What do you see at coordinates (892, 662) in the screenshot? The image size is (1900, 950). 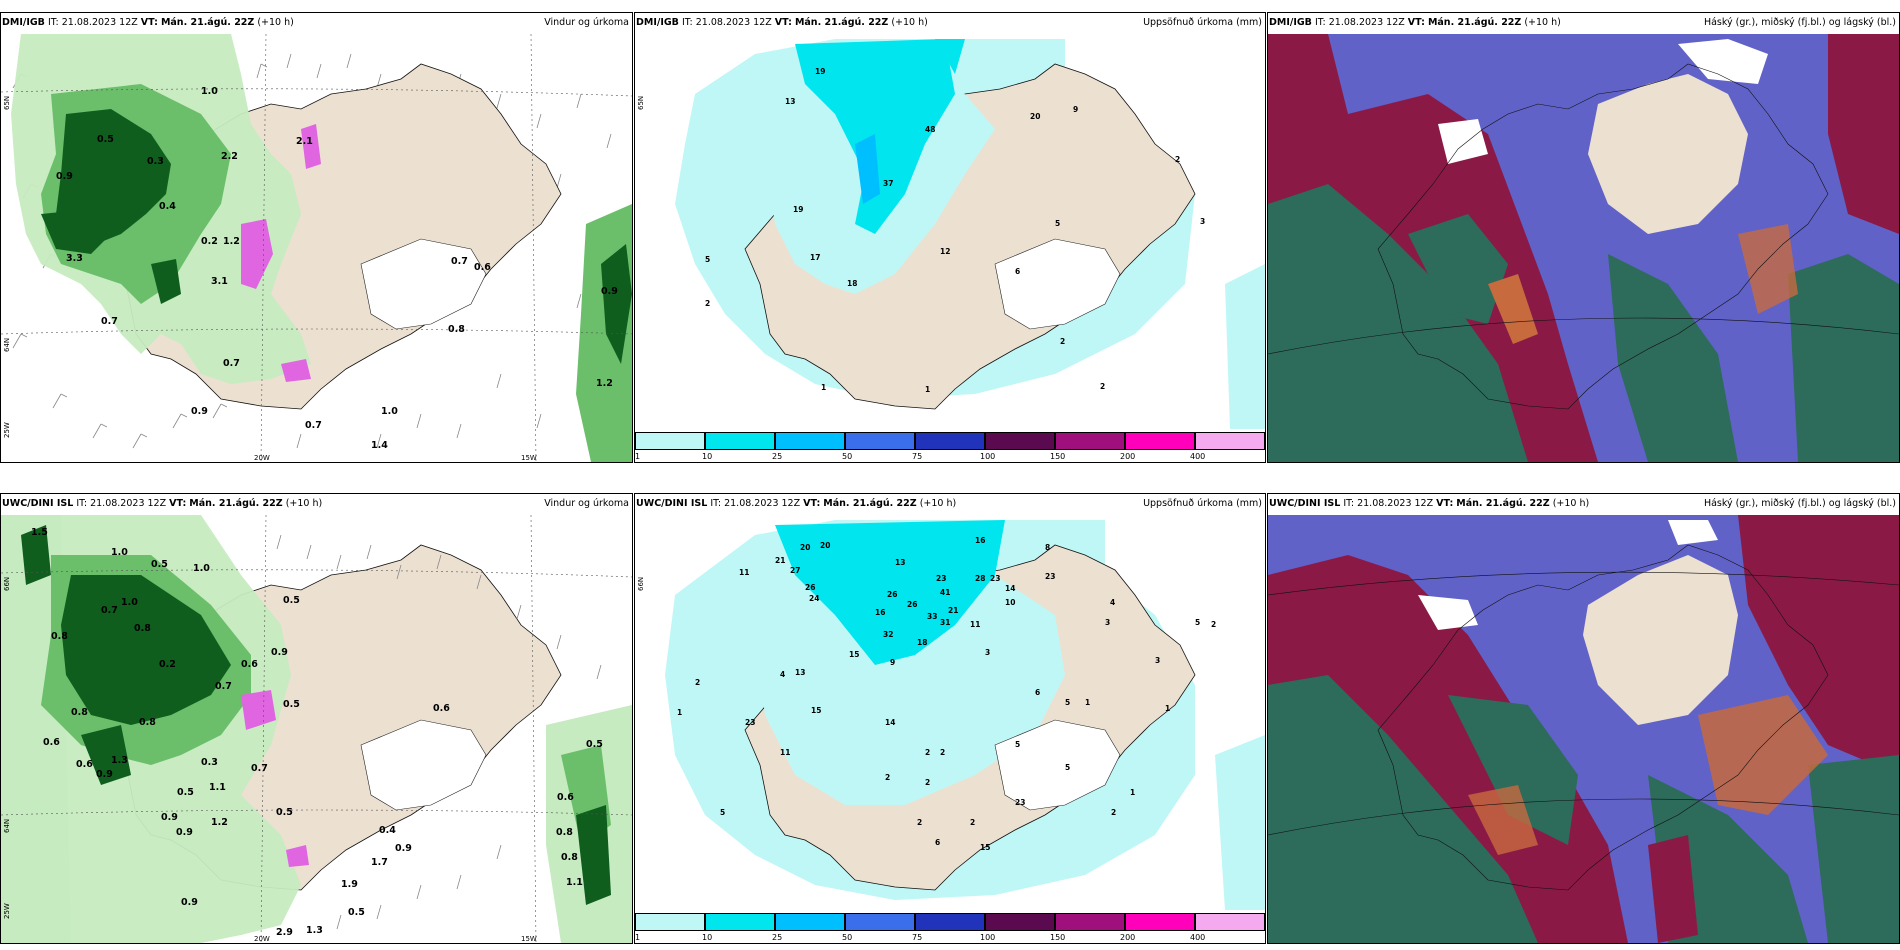 I see `accum-value: 9` at bounding box center [892, 662].